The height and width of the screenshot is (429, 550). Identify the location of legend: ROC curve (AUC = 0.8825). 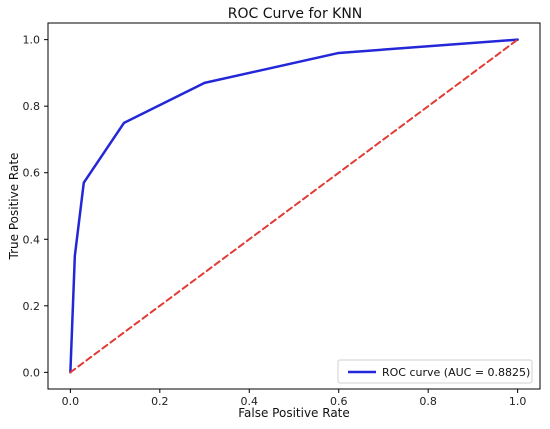
(435, 371).